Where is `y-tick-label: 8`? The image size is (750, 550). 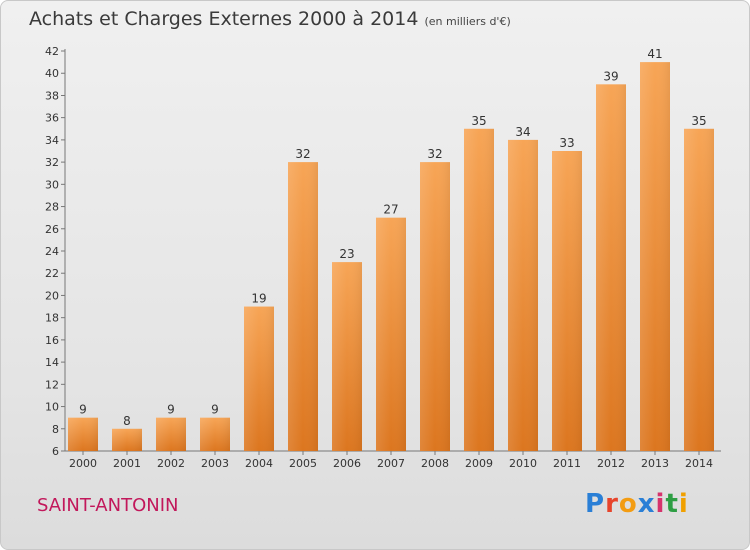
y-tick-label: 8 is located at coordinates (55, 429).